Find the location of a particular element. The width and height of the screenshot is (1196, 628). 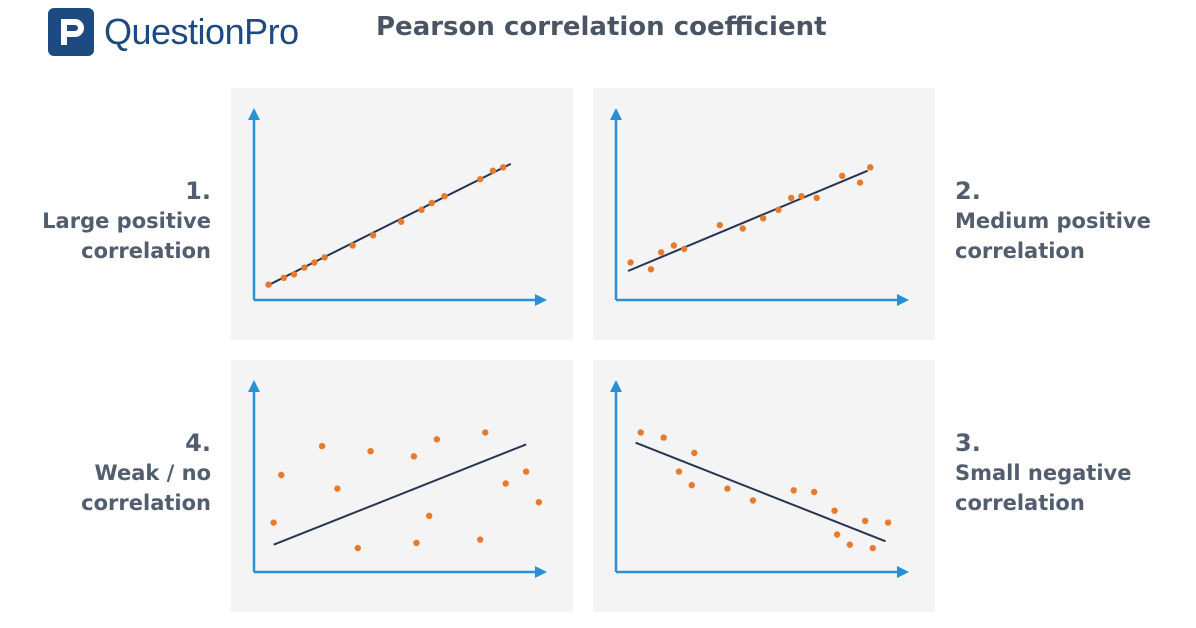

chart-3-label-line2: correlation is located at coordinates (1020, 503).